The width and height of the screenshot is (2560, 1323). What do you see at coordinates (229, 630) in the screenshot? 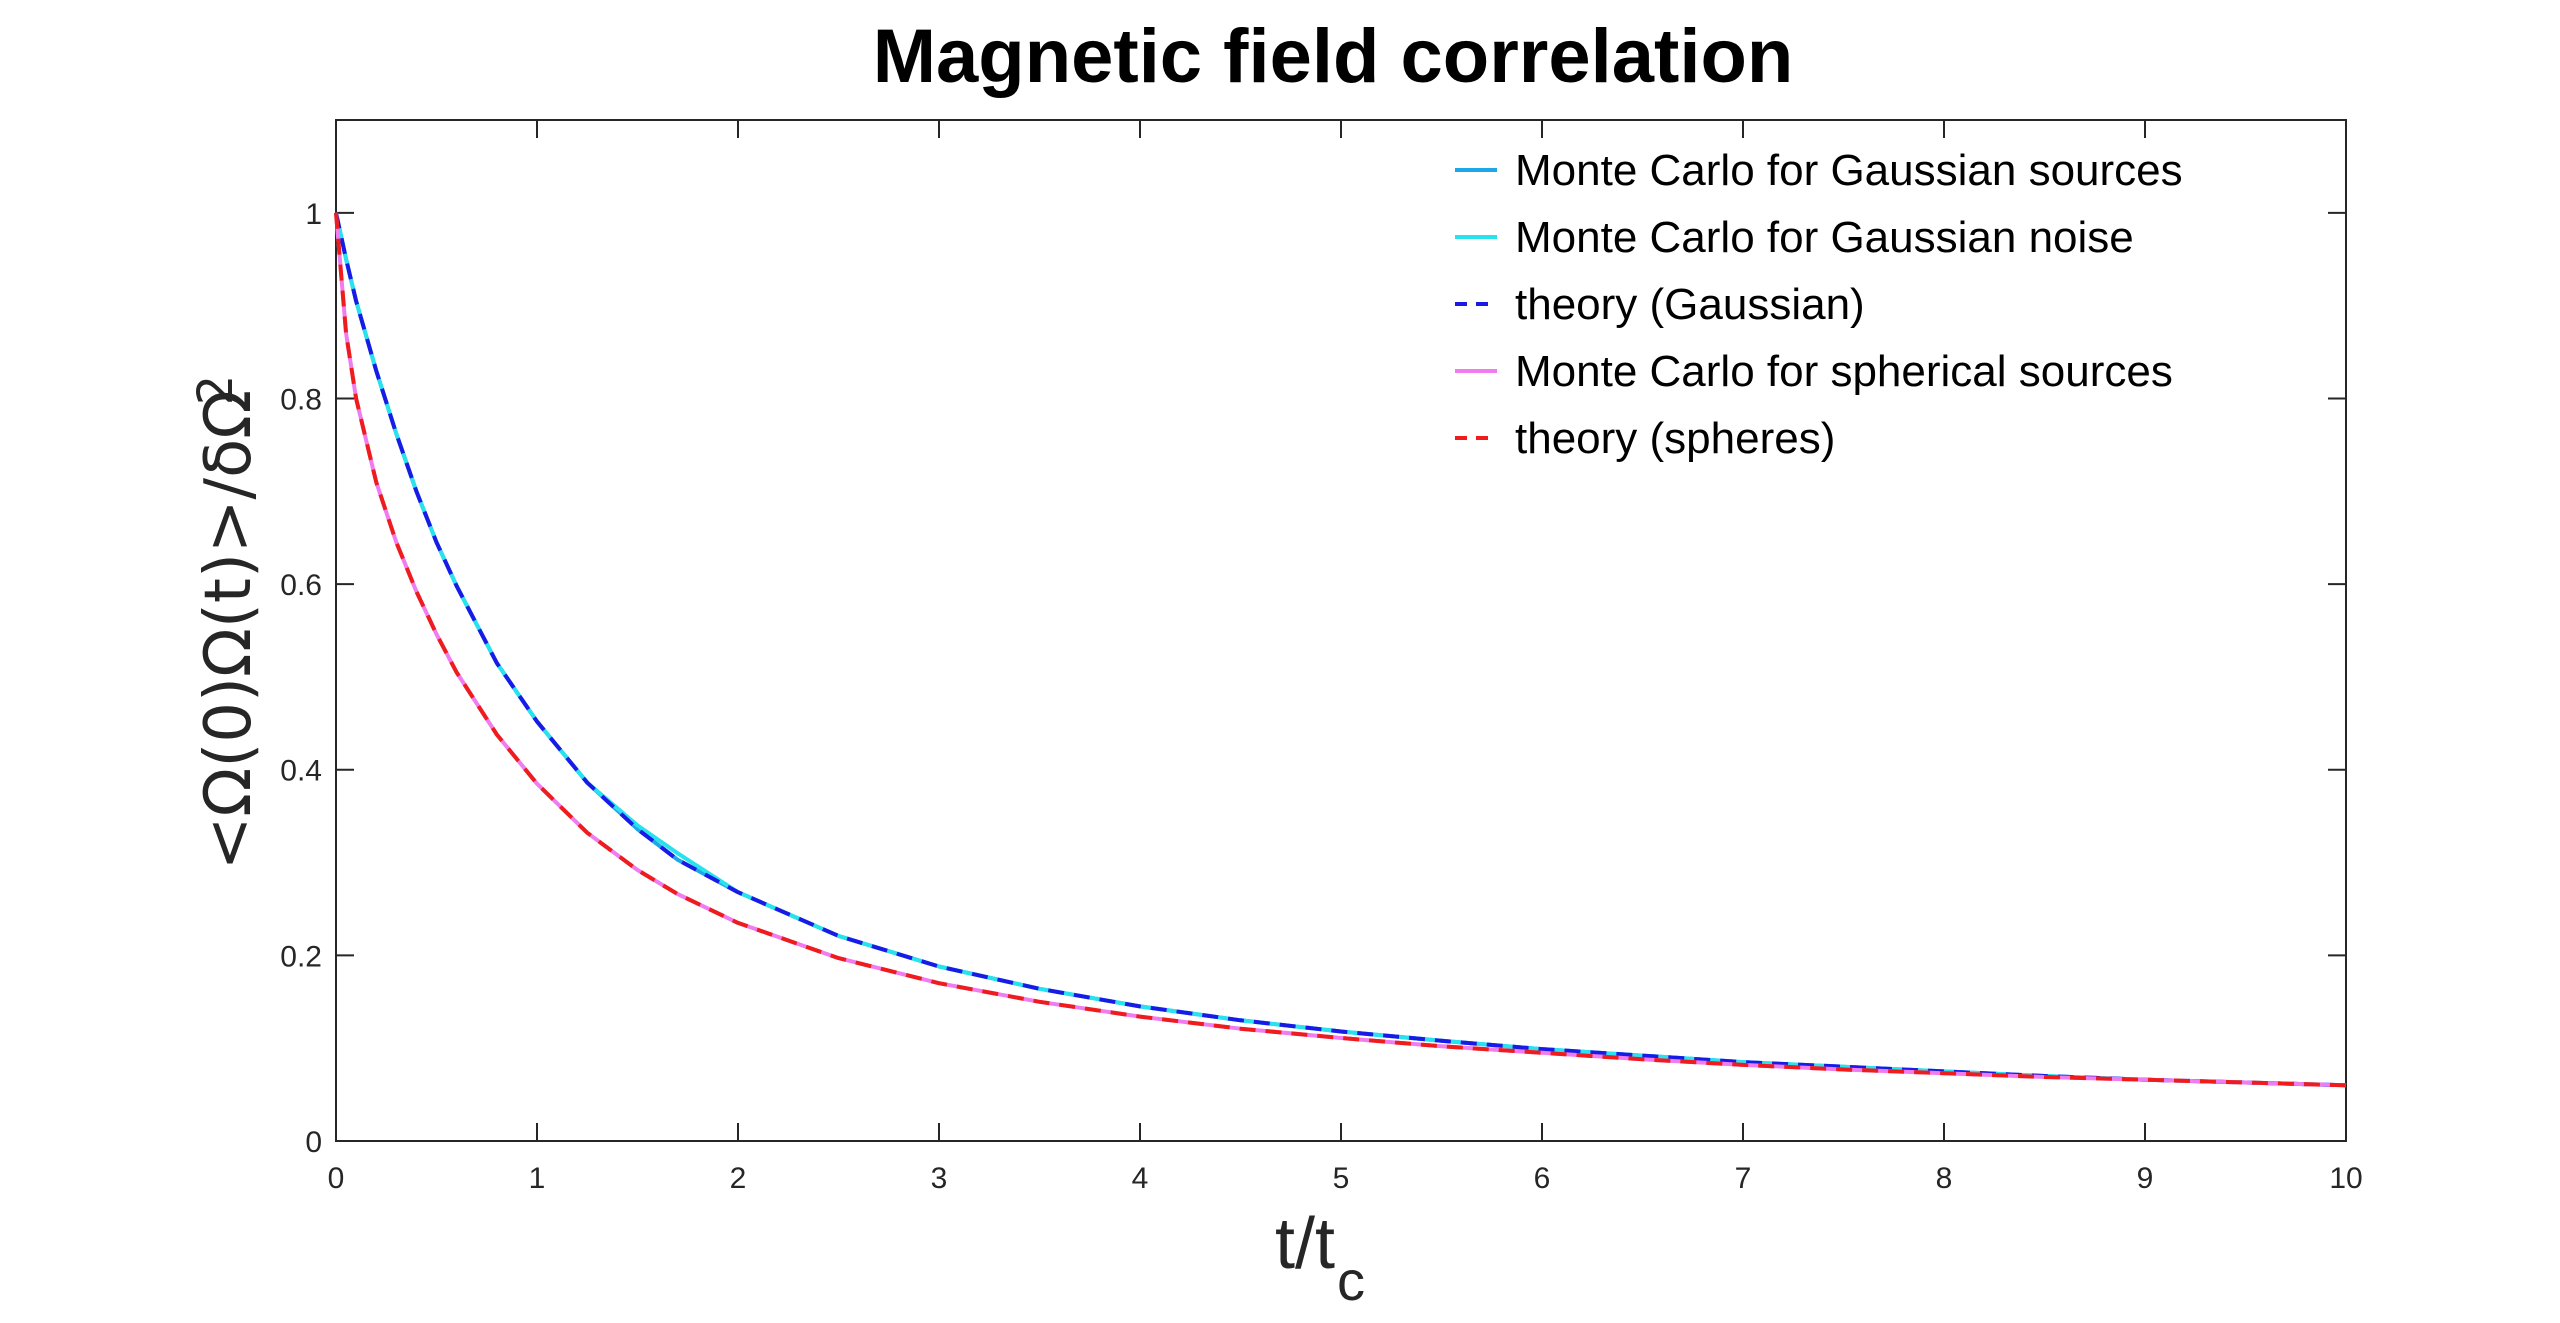
I see `y-axis-label: <Ω(0)Ω(t)>/δΩ` at bounding box center [229, 630].